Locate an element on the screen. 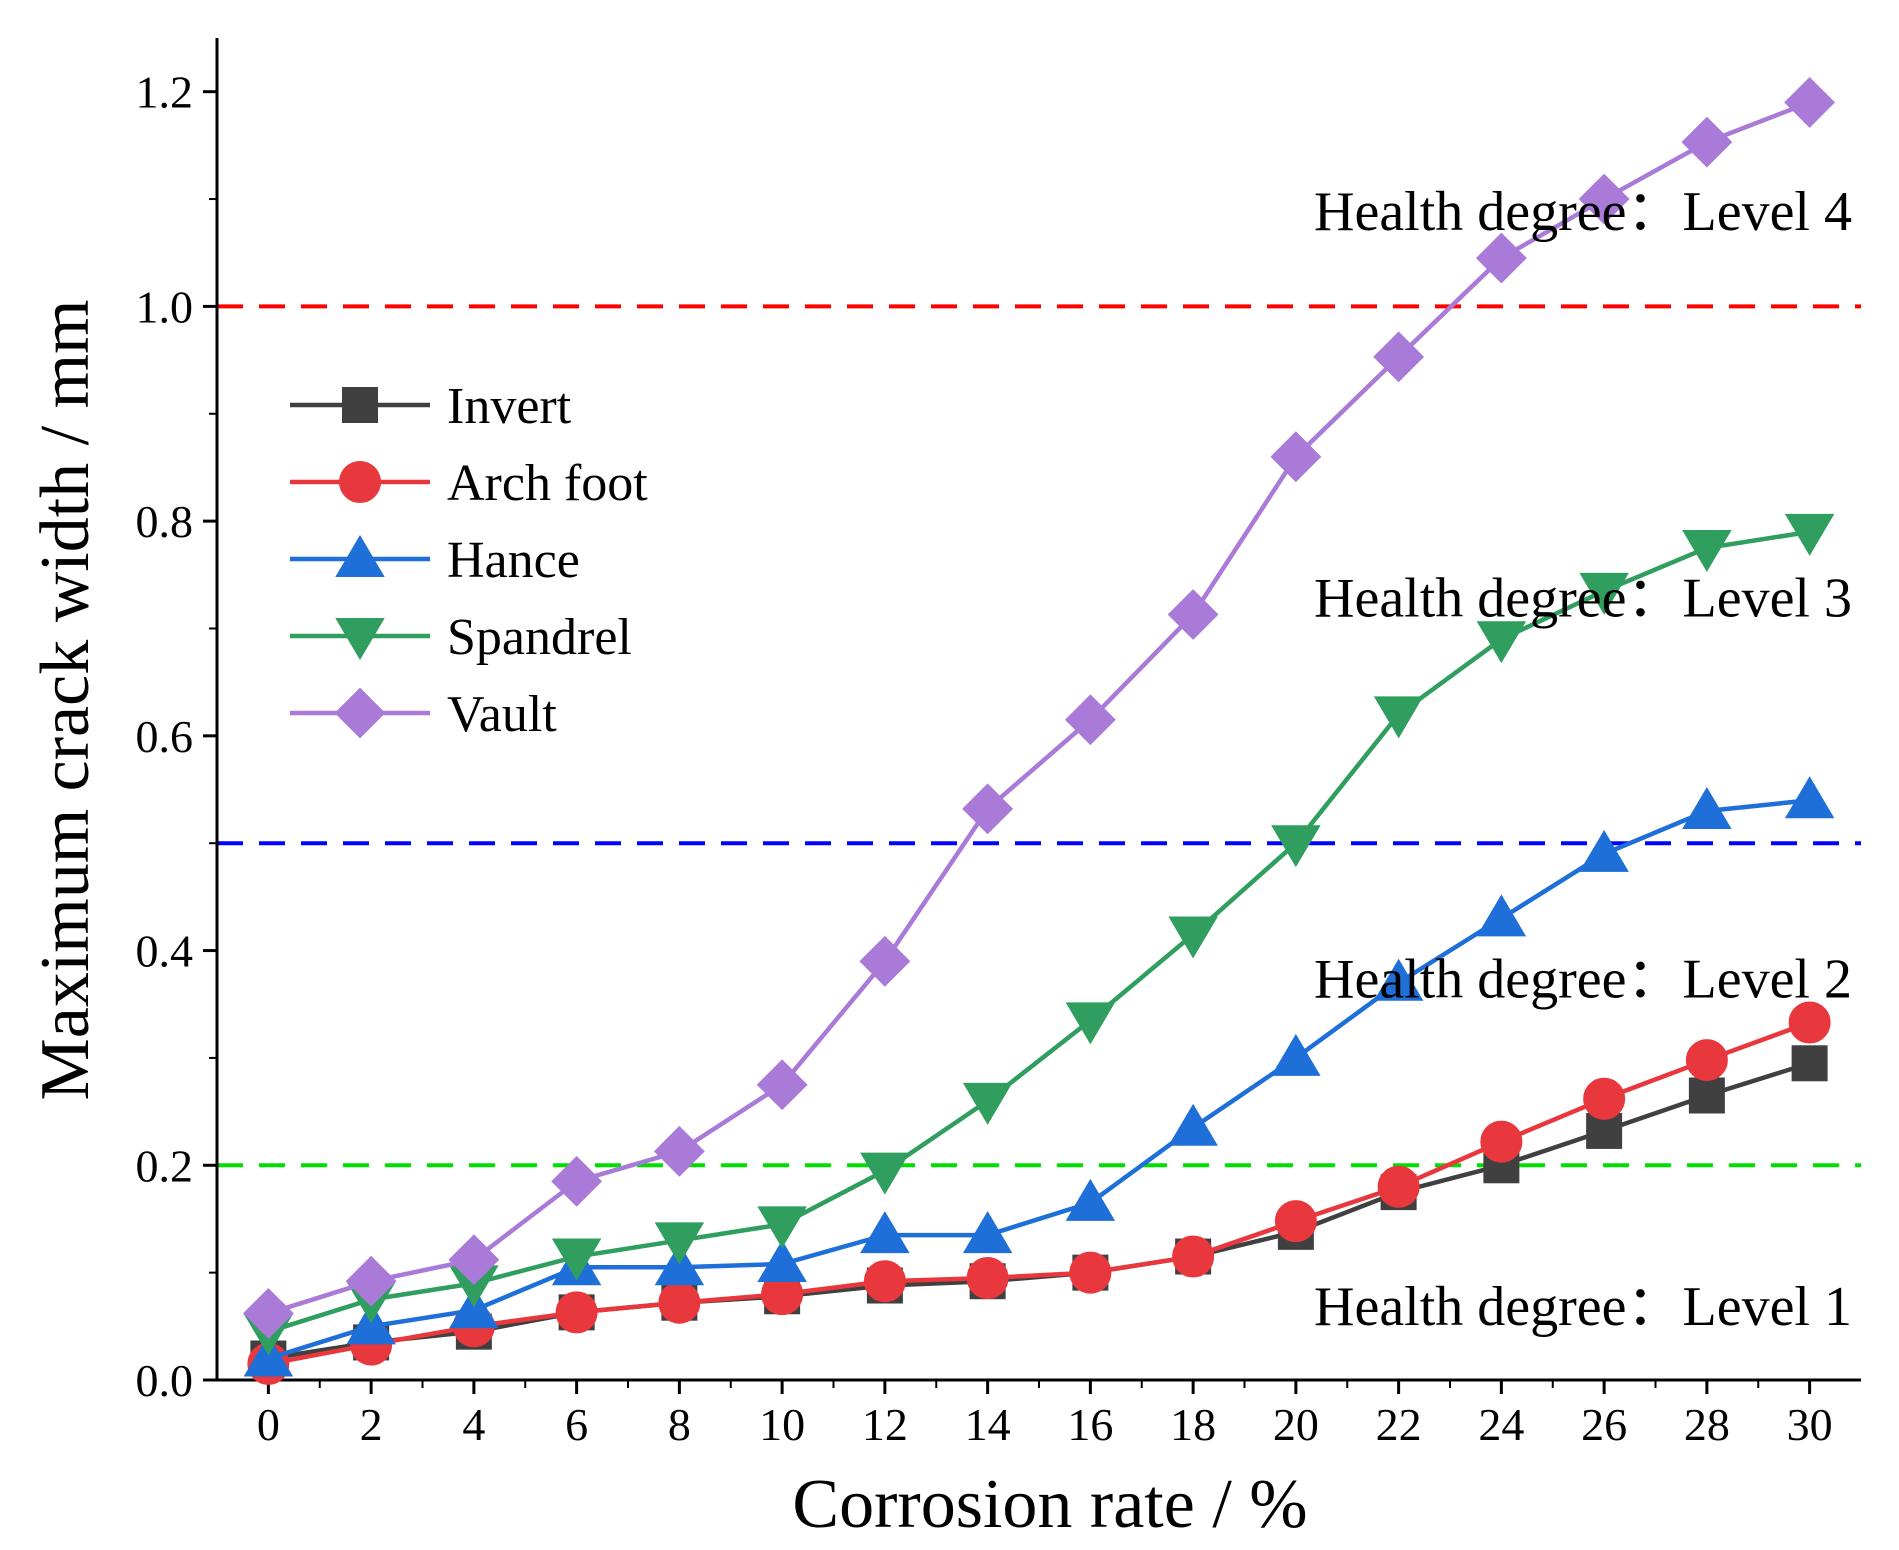 This screenshot has width=1899, height=1550. x-tick-label-3: 6 is located at coordinates (576, 1424).